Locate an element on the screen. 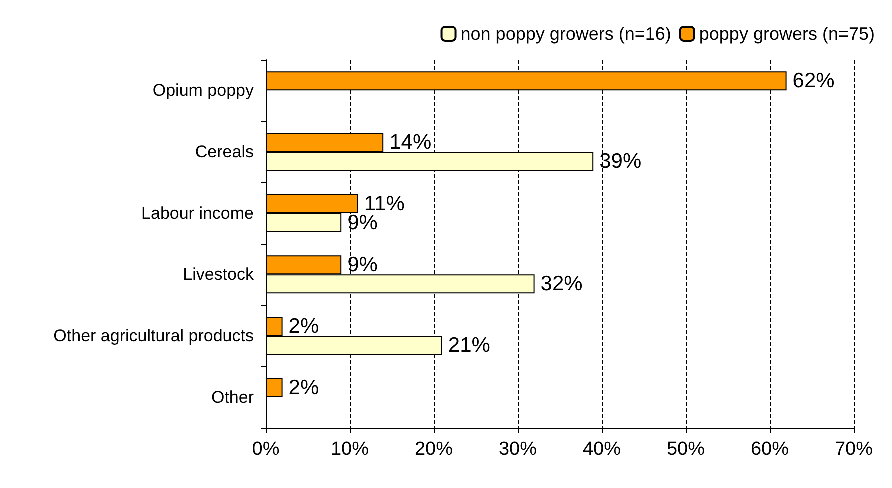 This screenshot has width=892, height=488. data-label: 21% is located at coordinates (469, 345).